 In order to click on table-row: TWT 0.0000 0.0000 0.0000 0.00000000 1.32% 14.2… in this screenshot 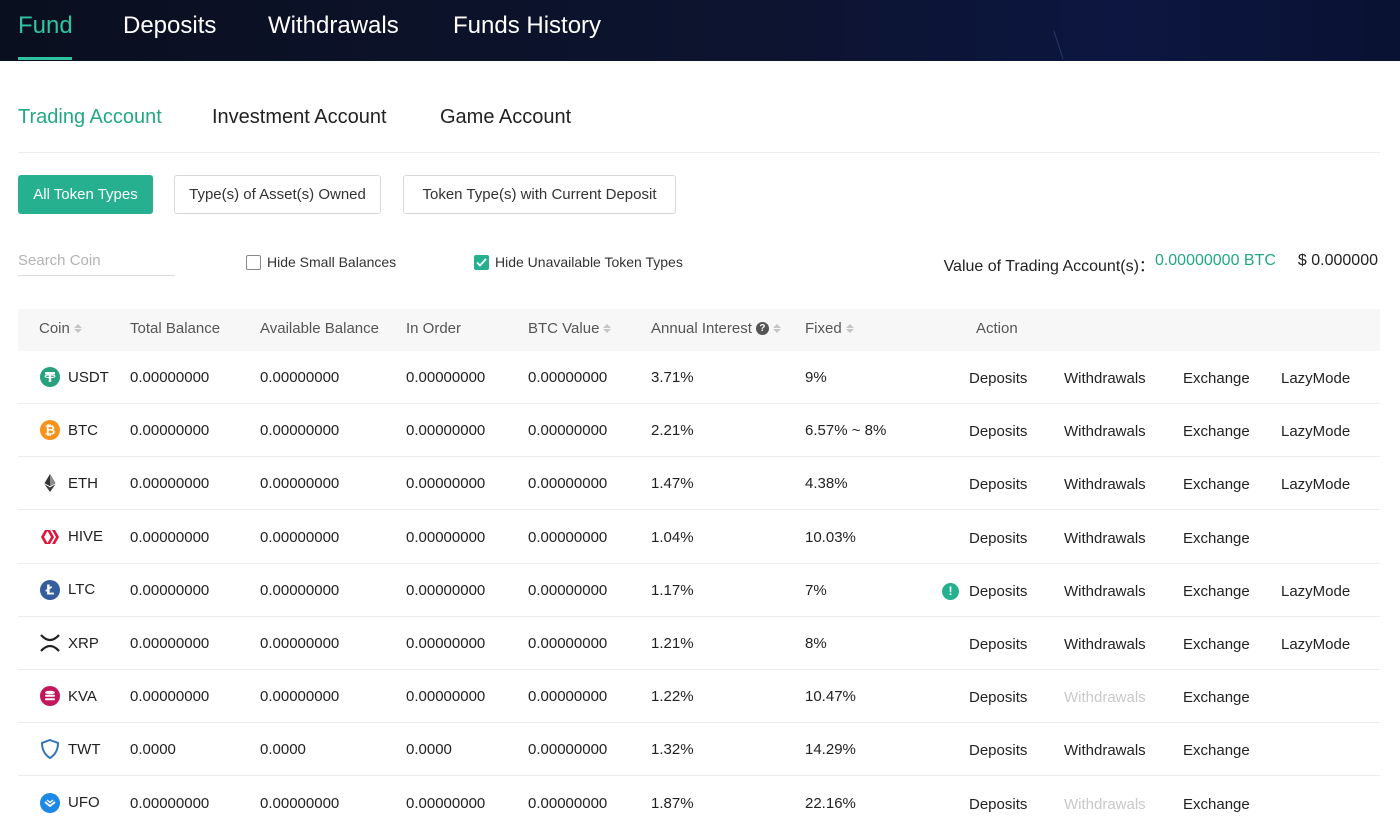, I will do `click(699, 750)`.